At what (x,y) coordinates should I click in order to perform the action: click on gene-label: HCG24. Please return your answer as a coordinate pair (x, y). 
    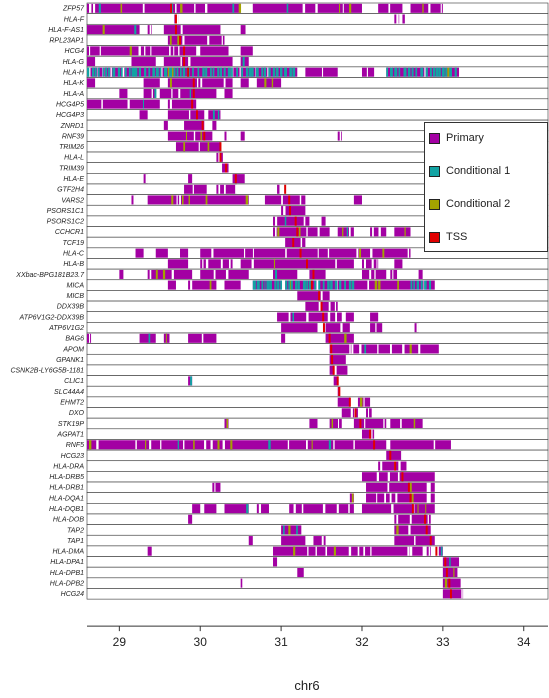
    Looking at the image, I should click on (72, 594).